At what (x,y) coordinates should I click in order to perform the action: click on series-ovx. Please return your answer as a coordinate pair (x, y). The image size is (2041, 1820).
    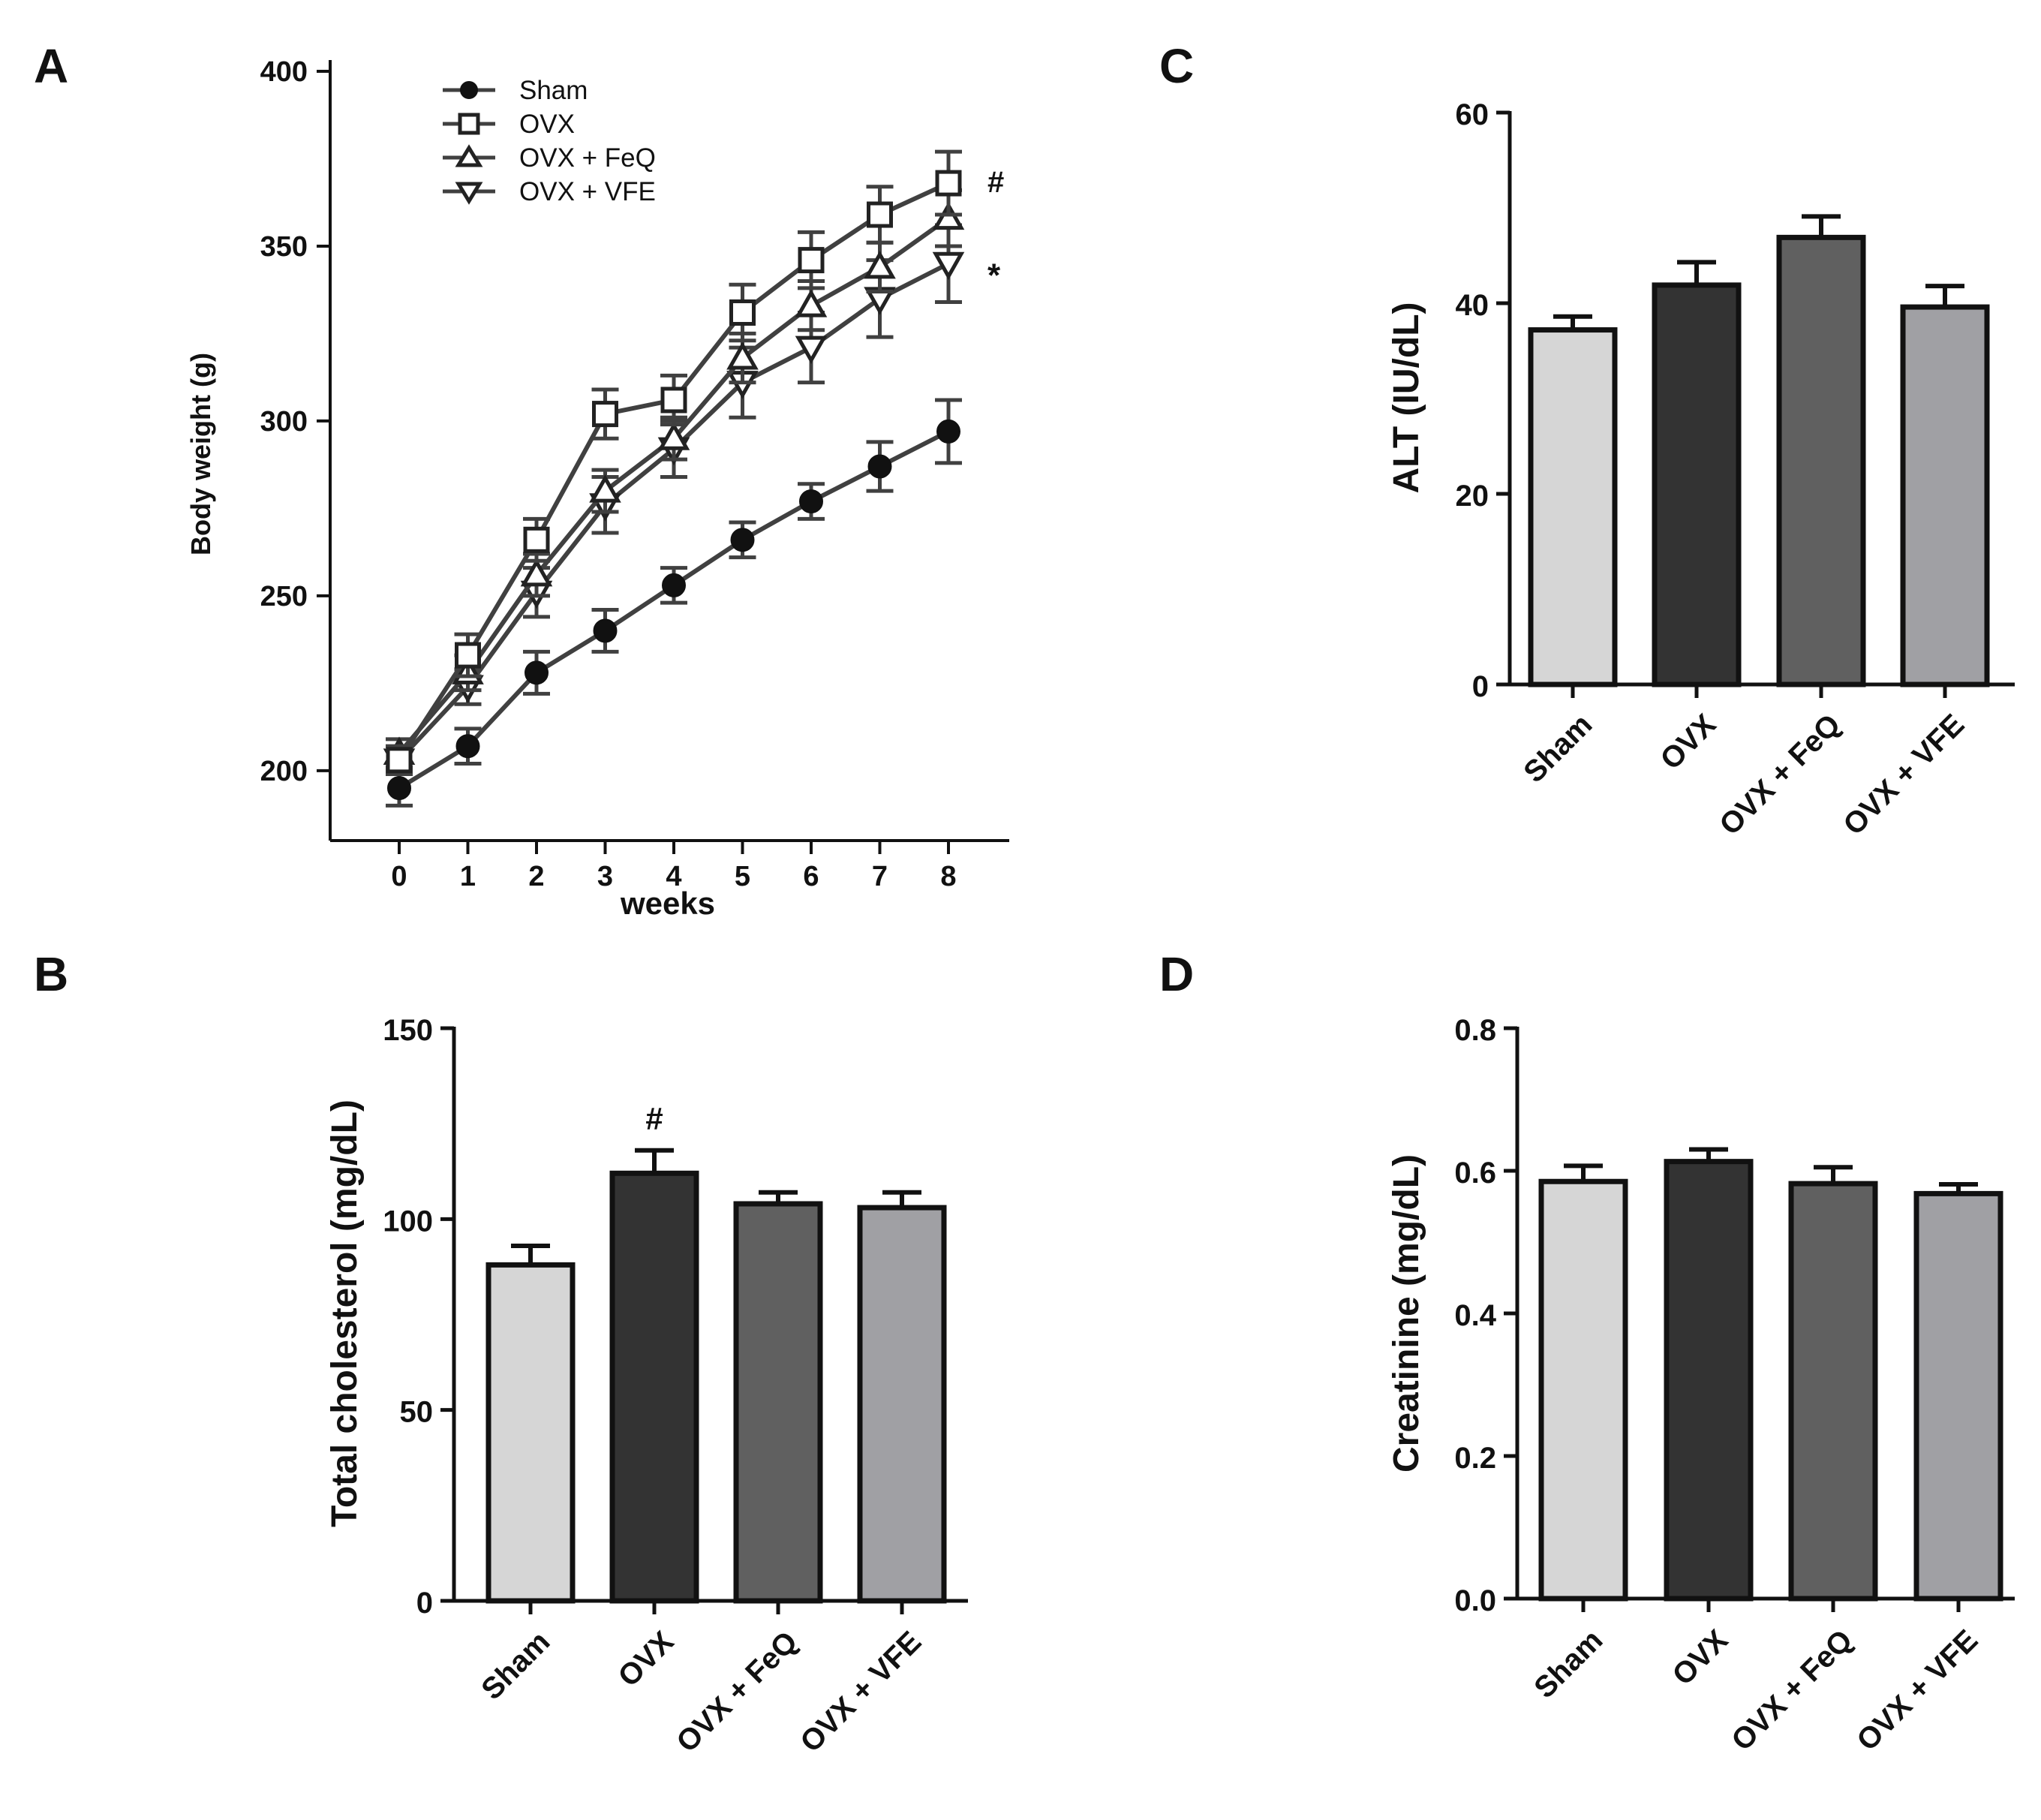
    Looking at the image, I should click on (674, 462).